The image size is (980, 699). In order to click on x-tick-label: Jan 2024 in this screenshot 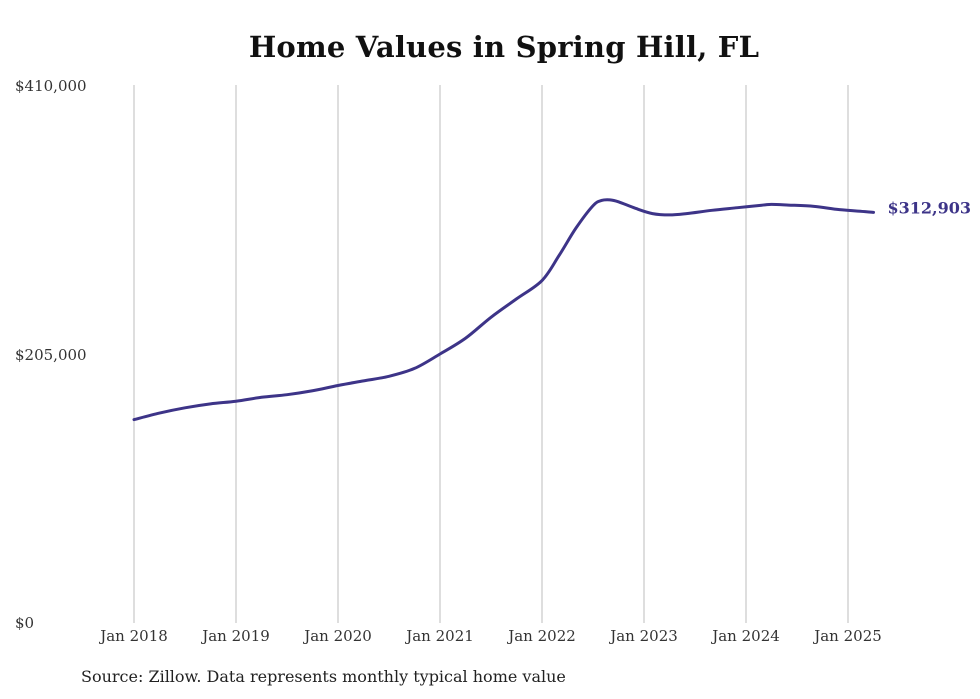, I will do `click(745, 636)`.